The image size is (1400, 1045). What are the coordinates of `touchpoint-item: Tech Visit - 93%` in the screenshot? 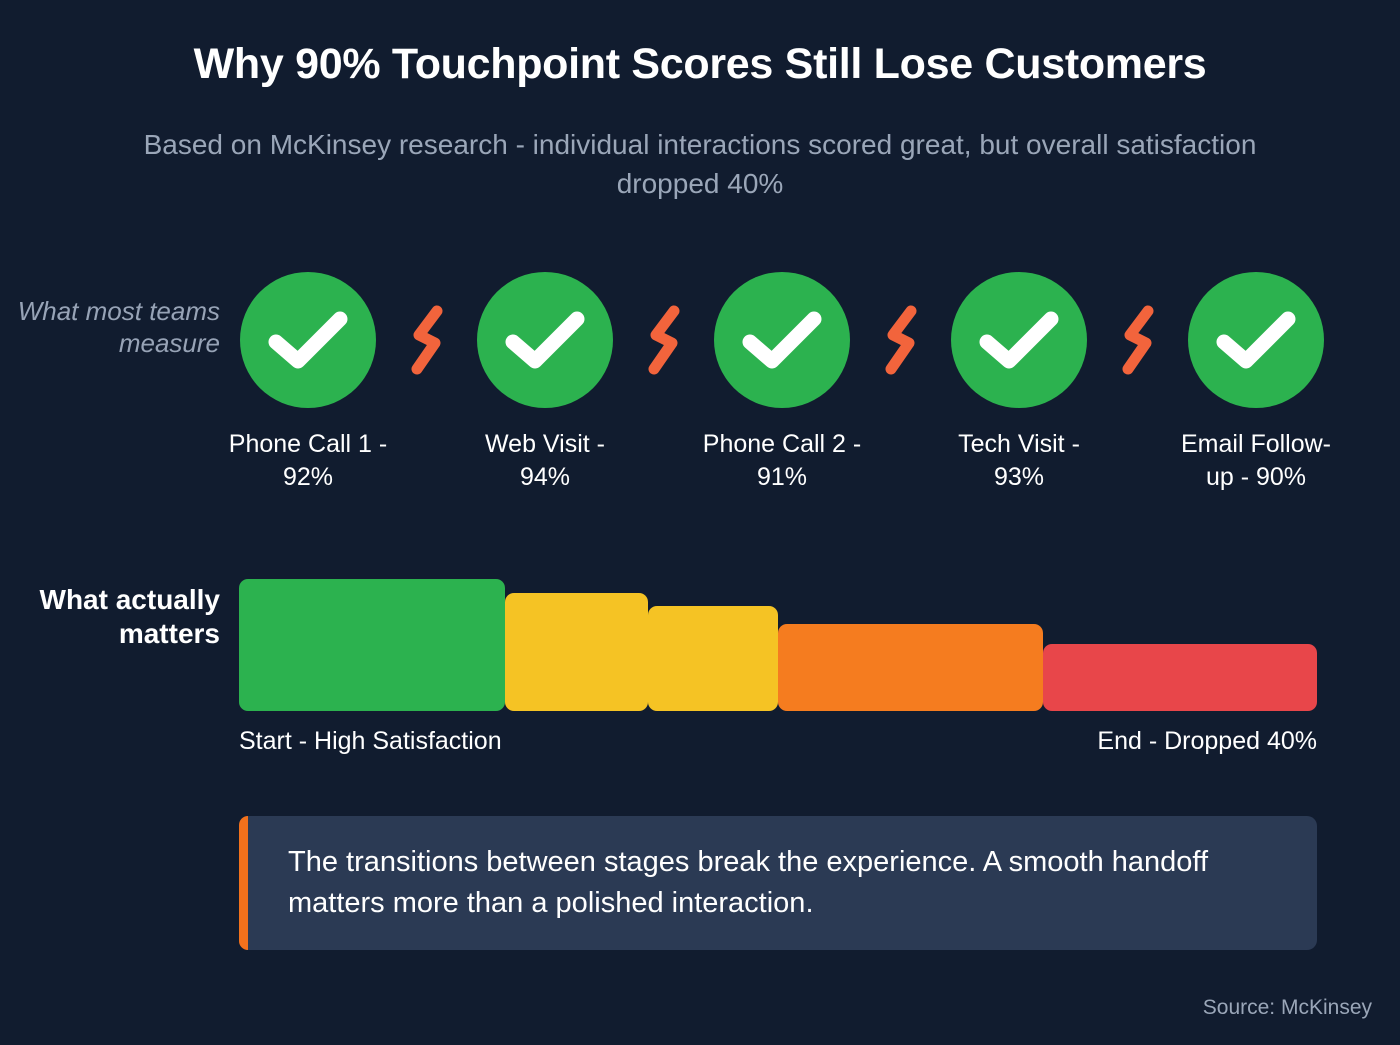 It's located at (1019, 382).